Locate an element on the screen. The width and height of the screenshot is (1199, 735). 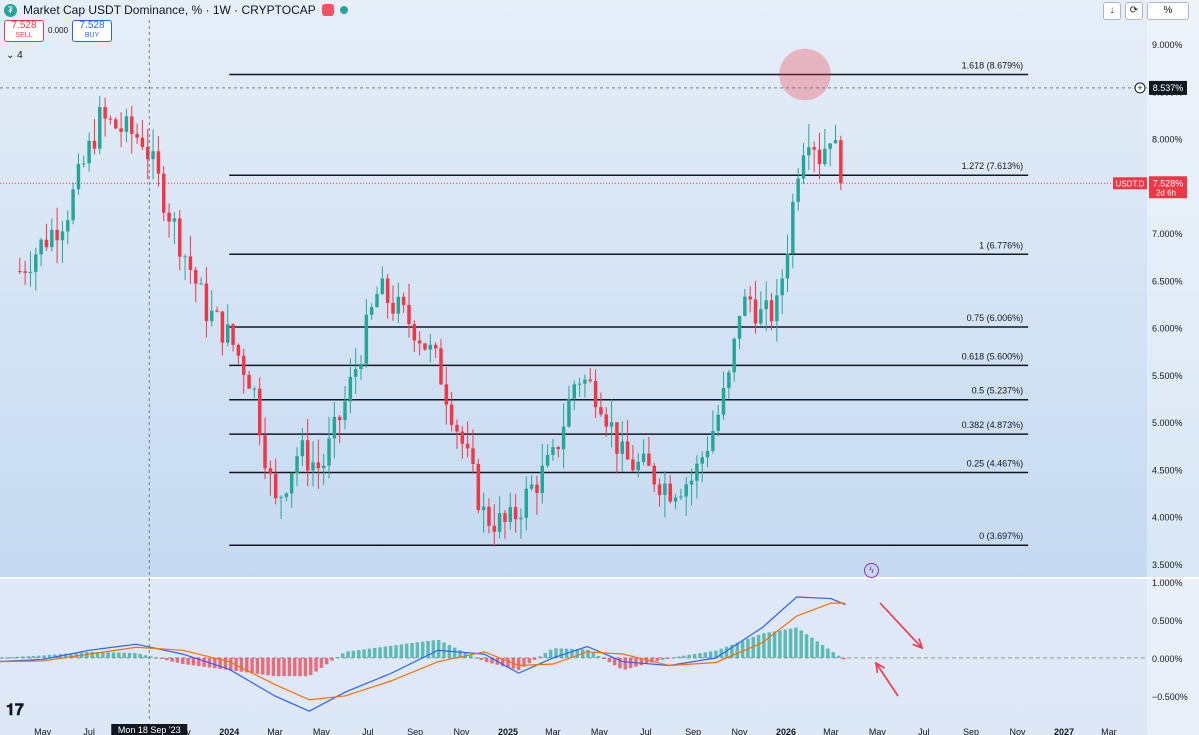
percent-scale-button: % is located at coordinates (1168, 11).